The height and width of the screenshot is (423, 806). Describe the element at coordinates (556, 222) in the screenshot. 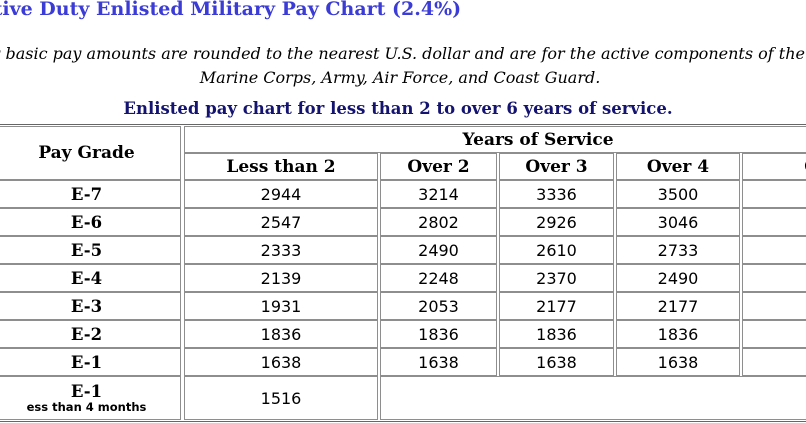

I see `pay-value-cell: 2926` at that location.